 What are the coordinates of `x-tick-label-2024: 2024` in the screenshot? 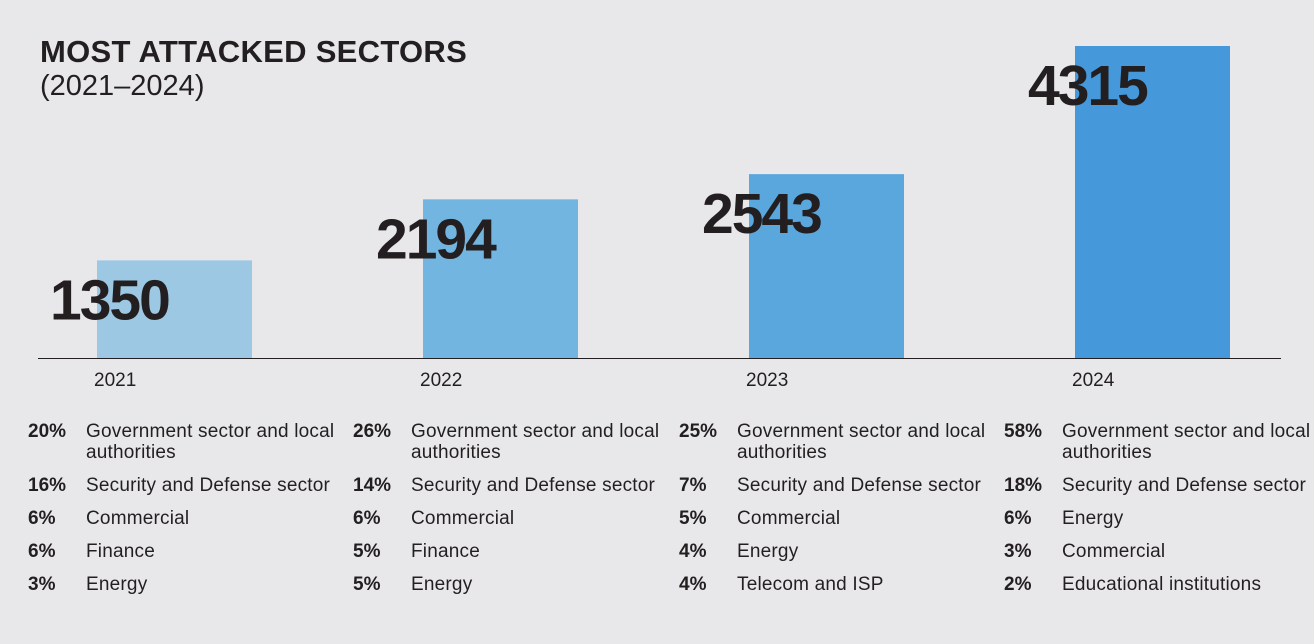 It's located at (1093, 380).